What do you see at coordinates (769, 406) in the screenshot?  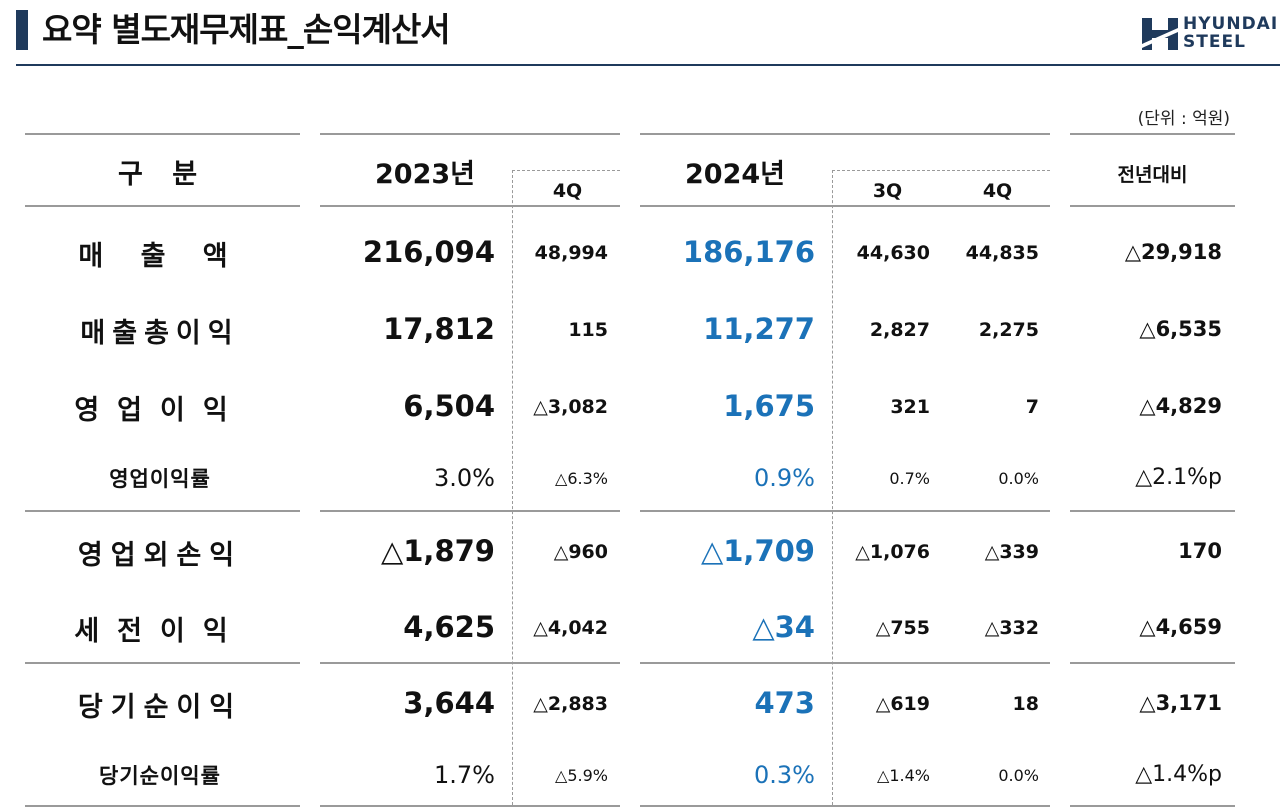 I see `cell-2024: 1,675` at bounding box center [769, 406].